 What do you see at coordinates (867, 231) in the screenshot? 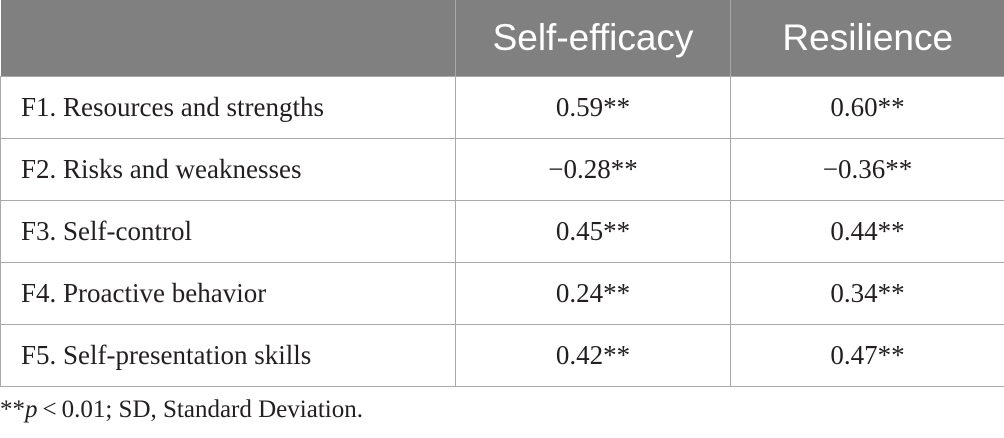
I see `resilience-value: 0.44**` at bounding box center [867, 231].